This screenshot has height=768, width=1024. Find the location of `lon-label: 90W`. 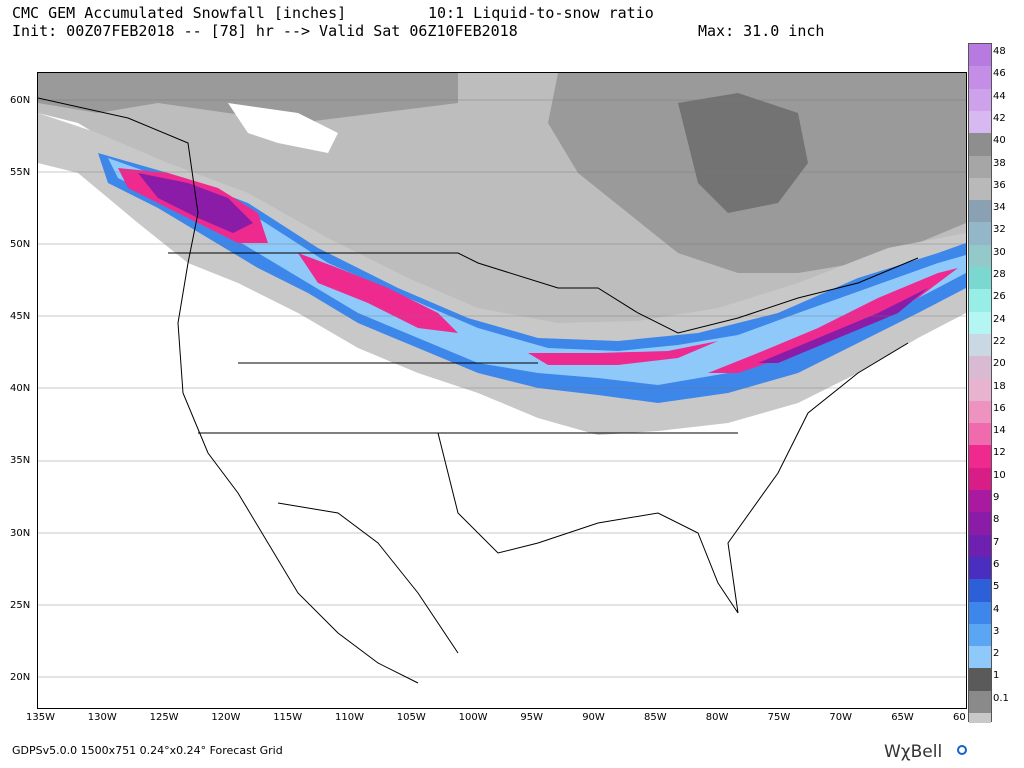

lon-label: 90W is located at coordinates (593, 717).